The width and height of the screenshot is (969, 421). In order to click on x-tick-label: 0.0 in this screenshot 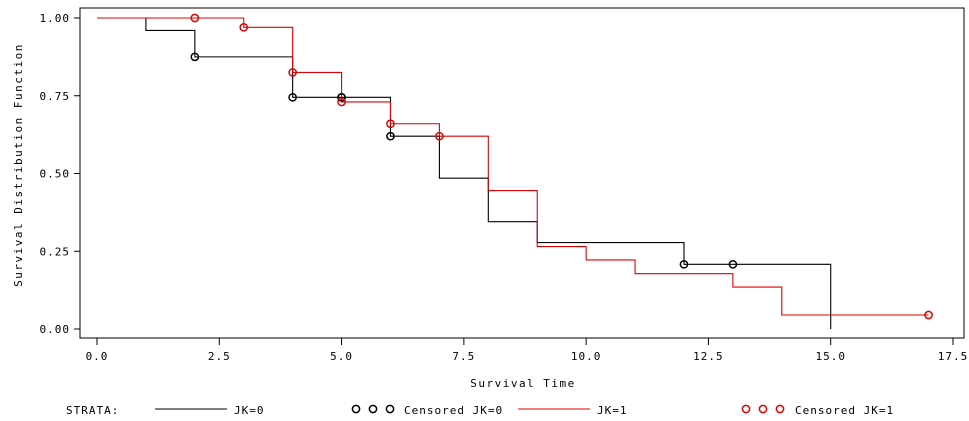, I will do `click(97, 356)`.